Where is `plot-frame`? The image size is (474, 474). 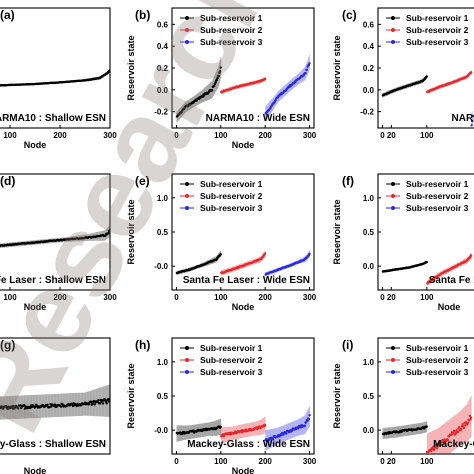 plot-frame is located at coordinates (55, 396).